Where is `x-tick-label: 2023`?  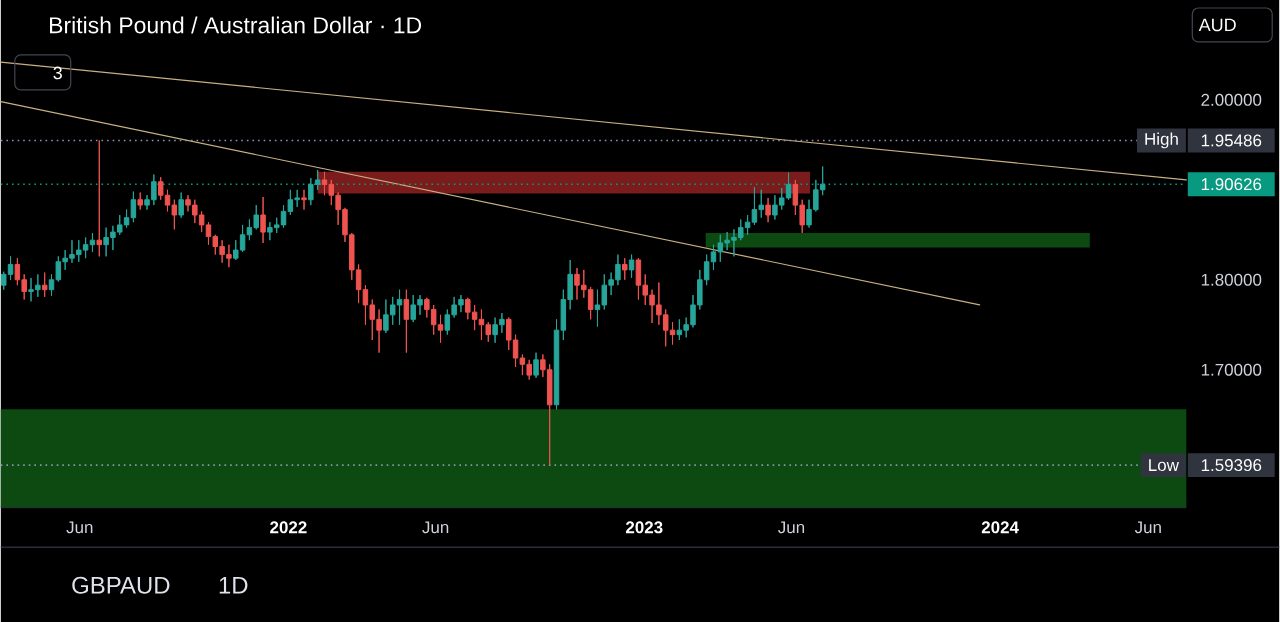
x-tick-label: 2023 is located at coordinates (644, 527).